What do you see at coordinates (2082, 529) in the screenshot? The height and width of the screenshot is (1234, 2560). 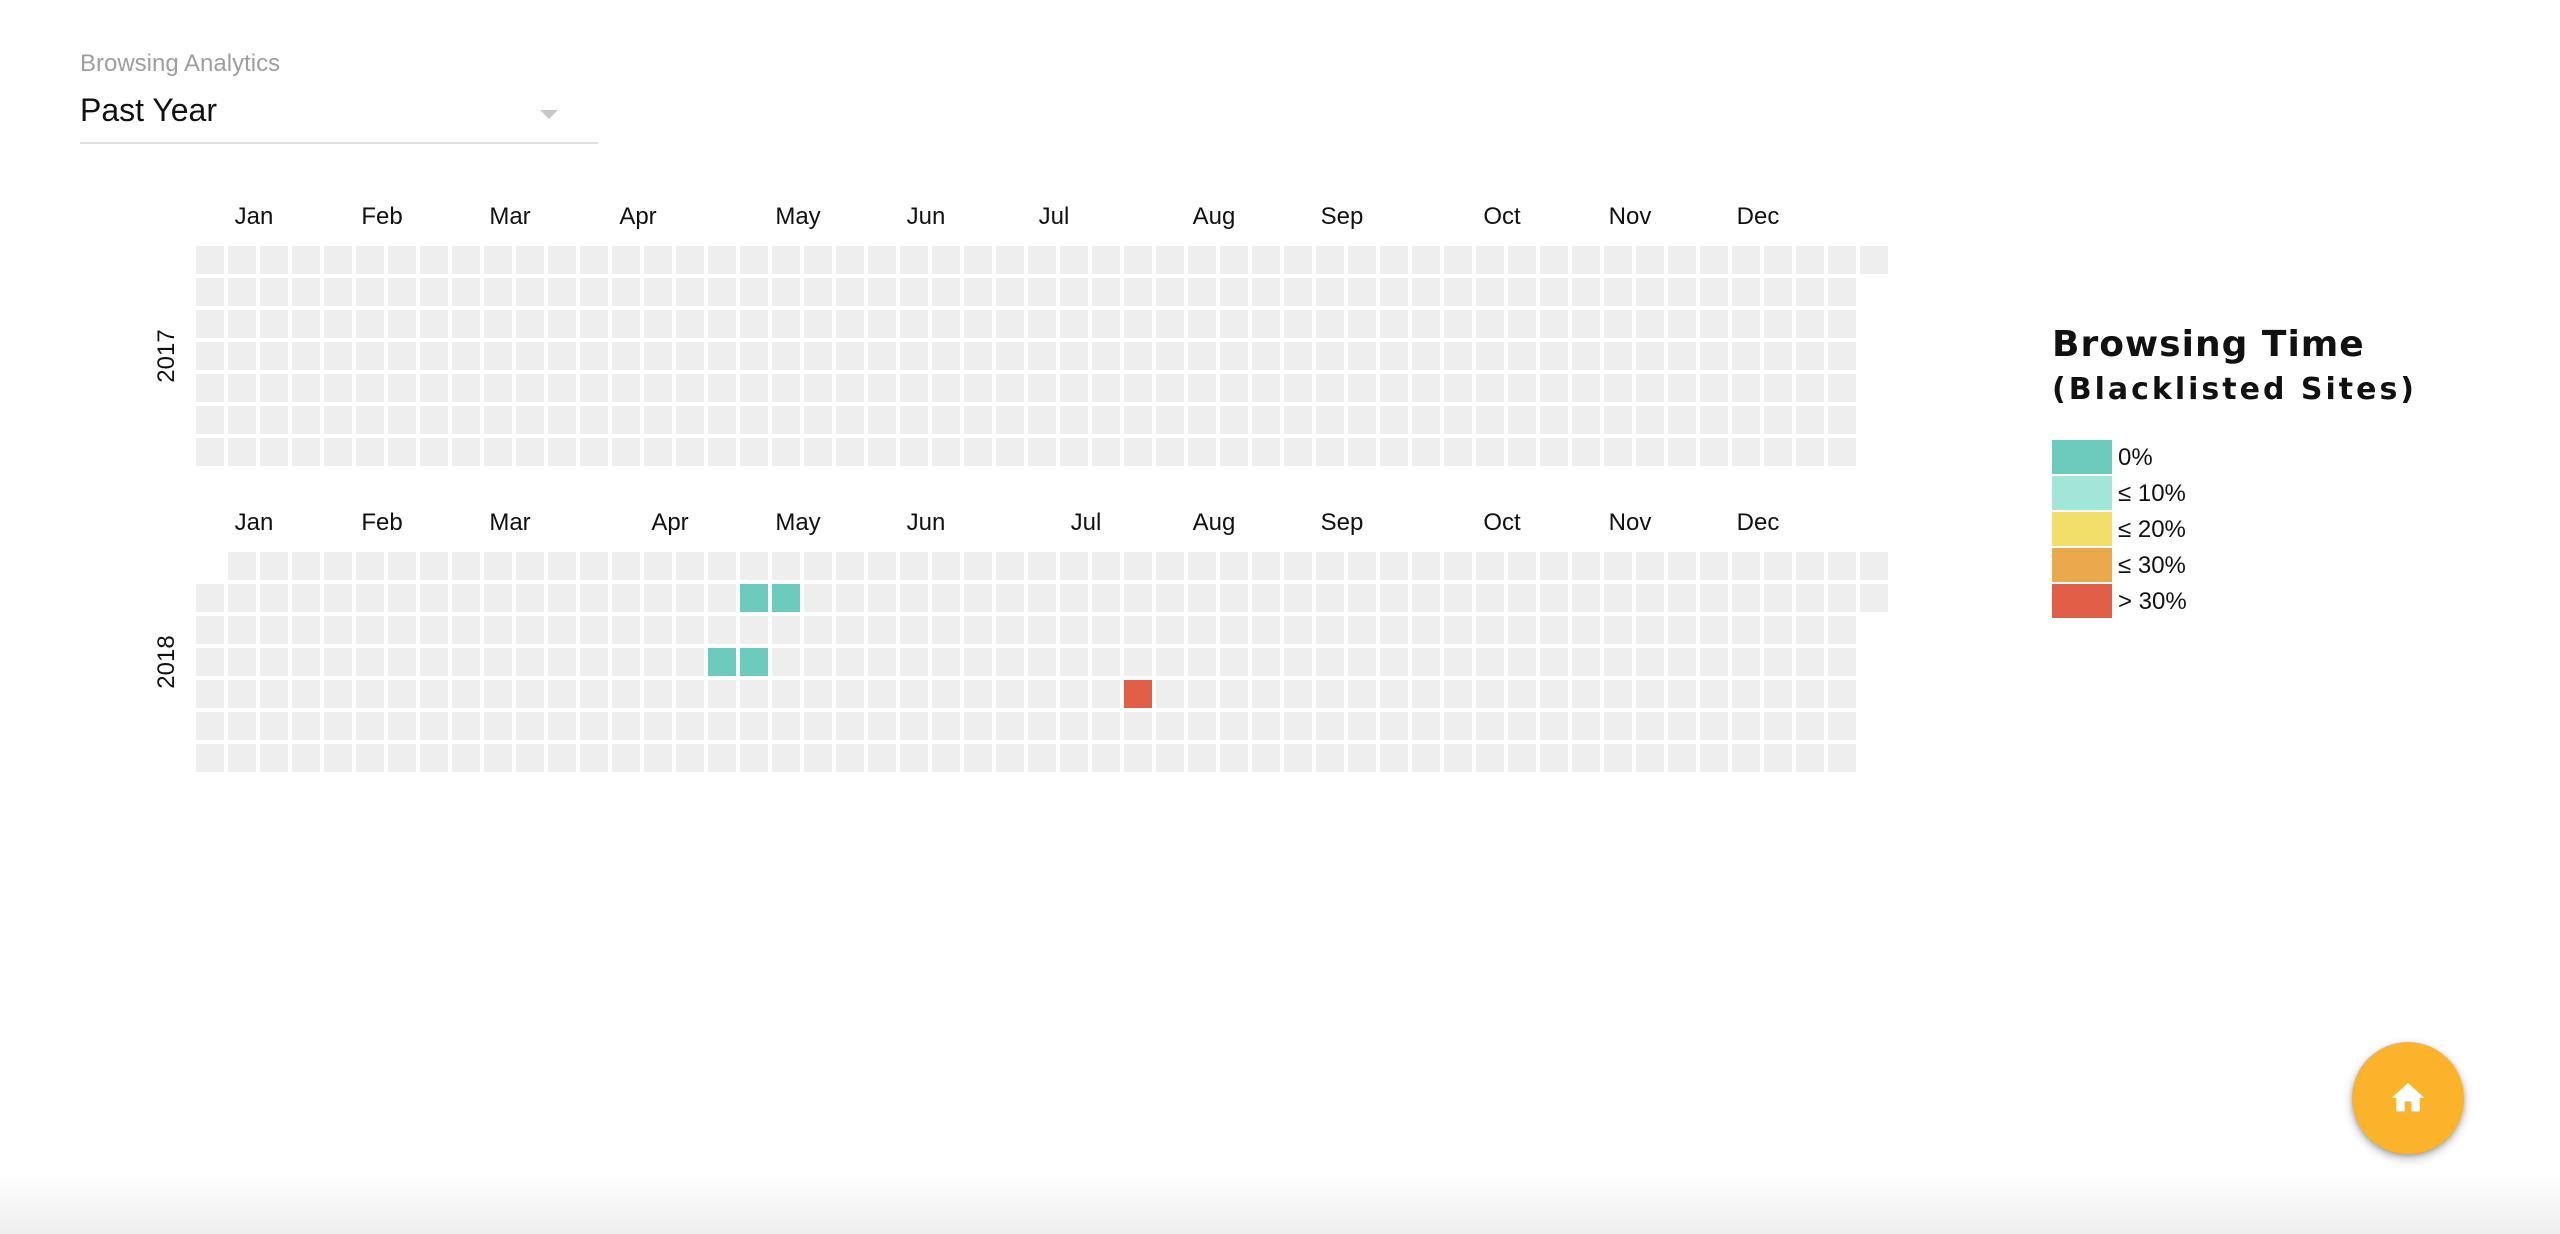 I see `legend-swatch` at bounding box center [2082, 529].